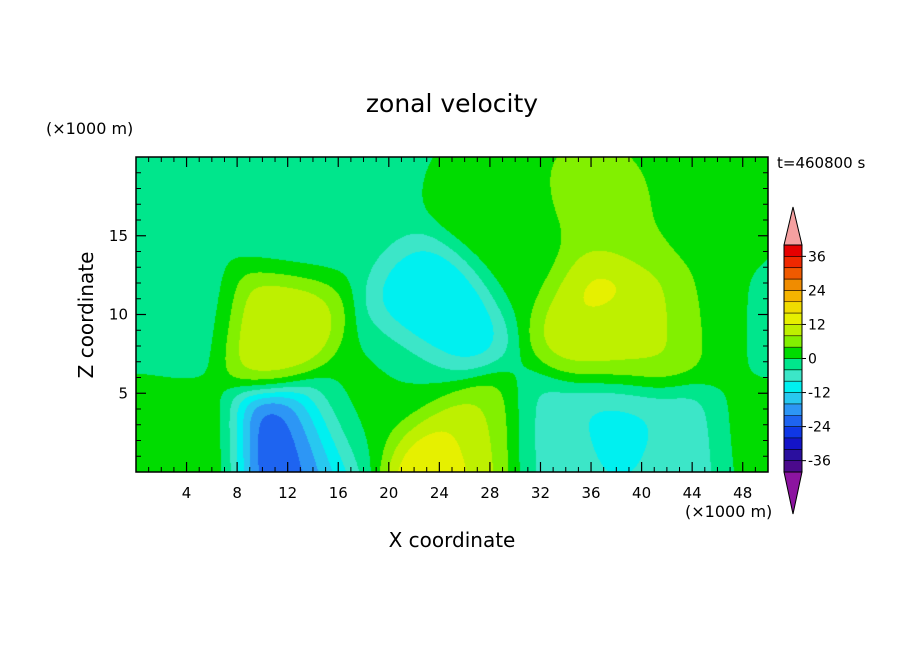 Image resolution: width=904 pixels, height=654 pixels. I want to click on colorbar-tick-label: 24, so click(817, 291).